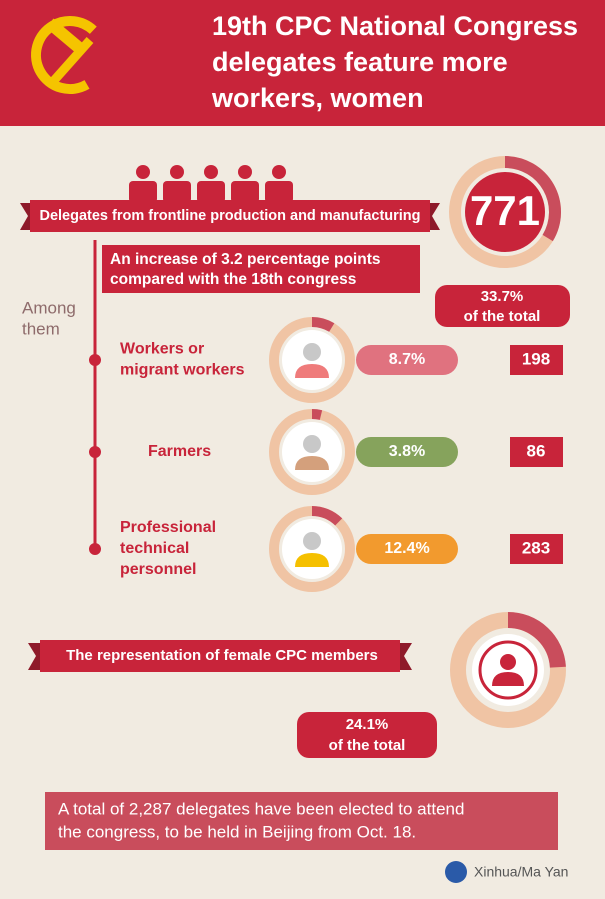 The image size is (605, 899). What do you see at coordinates (521, 872) in the screenshot?
I see `credit: Xinhua/Ma Yan` at bounding box center [521, 872].